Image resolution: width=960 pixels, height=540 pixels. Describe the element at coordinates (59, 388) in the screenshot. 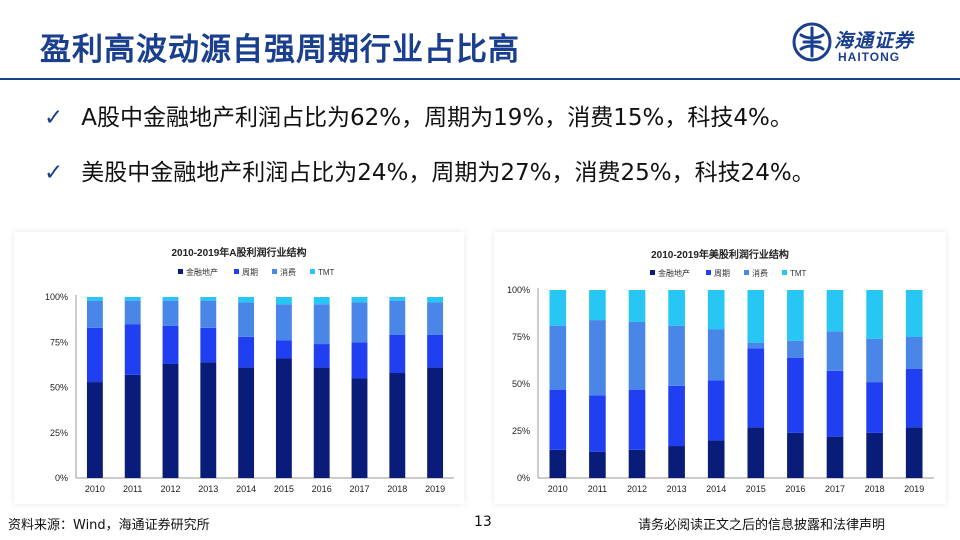

I see `y-tick-label: 50%` at that location.